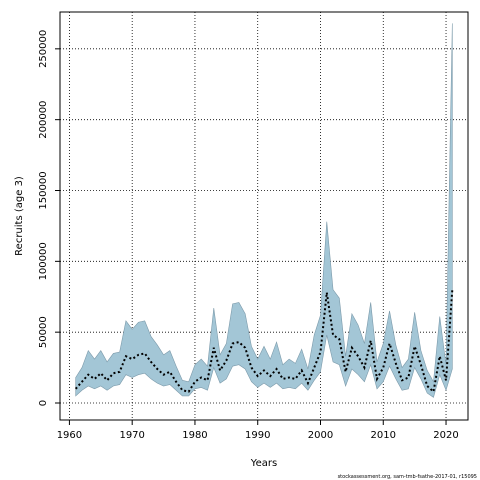 The image size is (480, 480). What do you see at coordinates (43, 403) in the screenshot?
I see `y-tick-label: 0` at bounding box center [43, 403].